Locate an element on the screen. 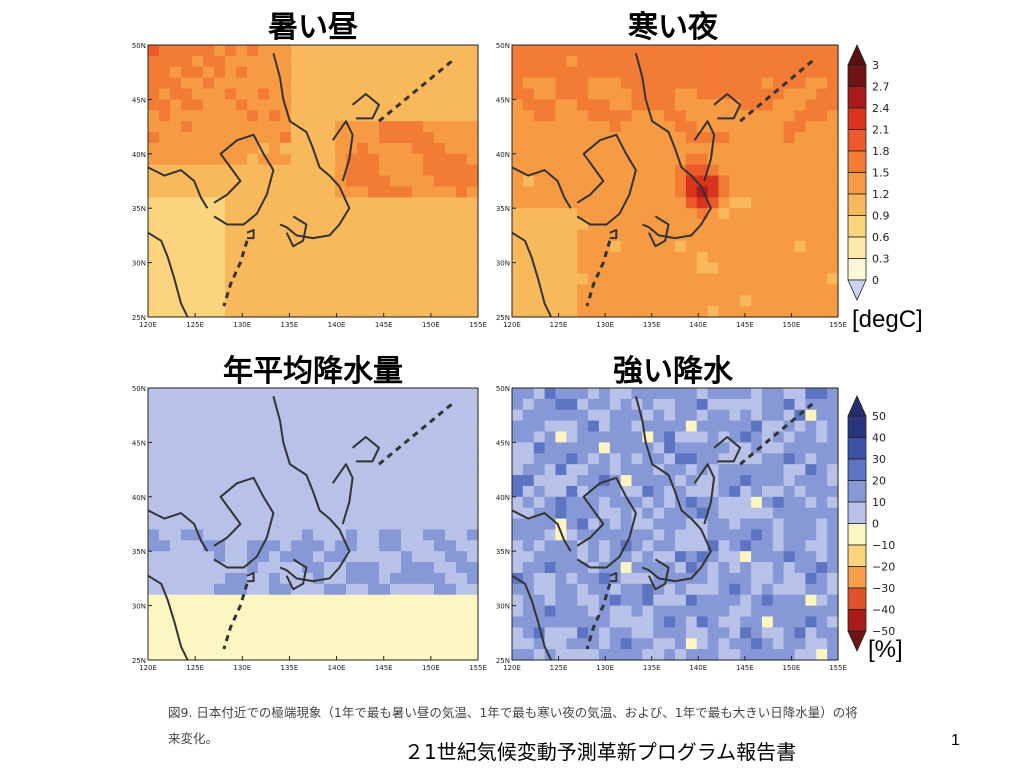 The height and width of the screenshot is (768, 1024). y-tick-label: 30N is located at coordinates (503, 264).